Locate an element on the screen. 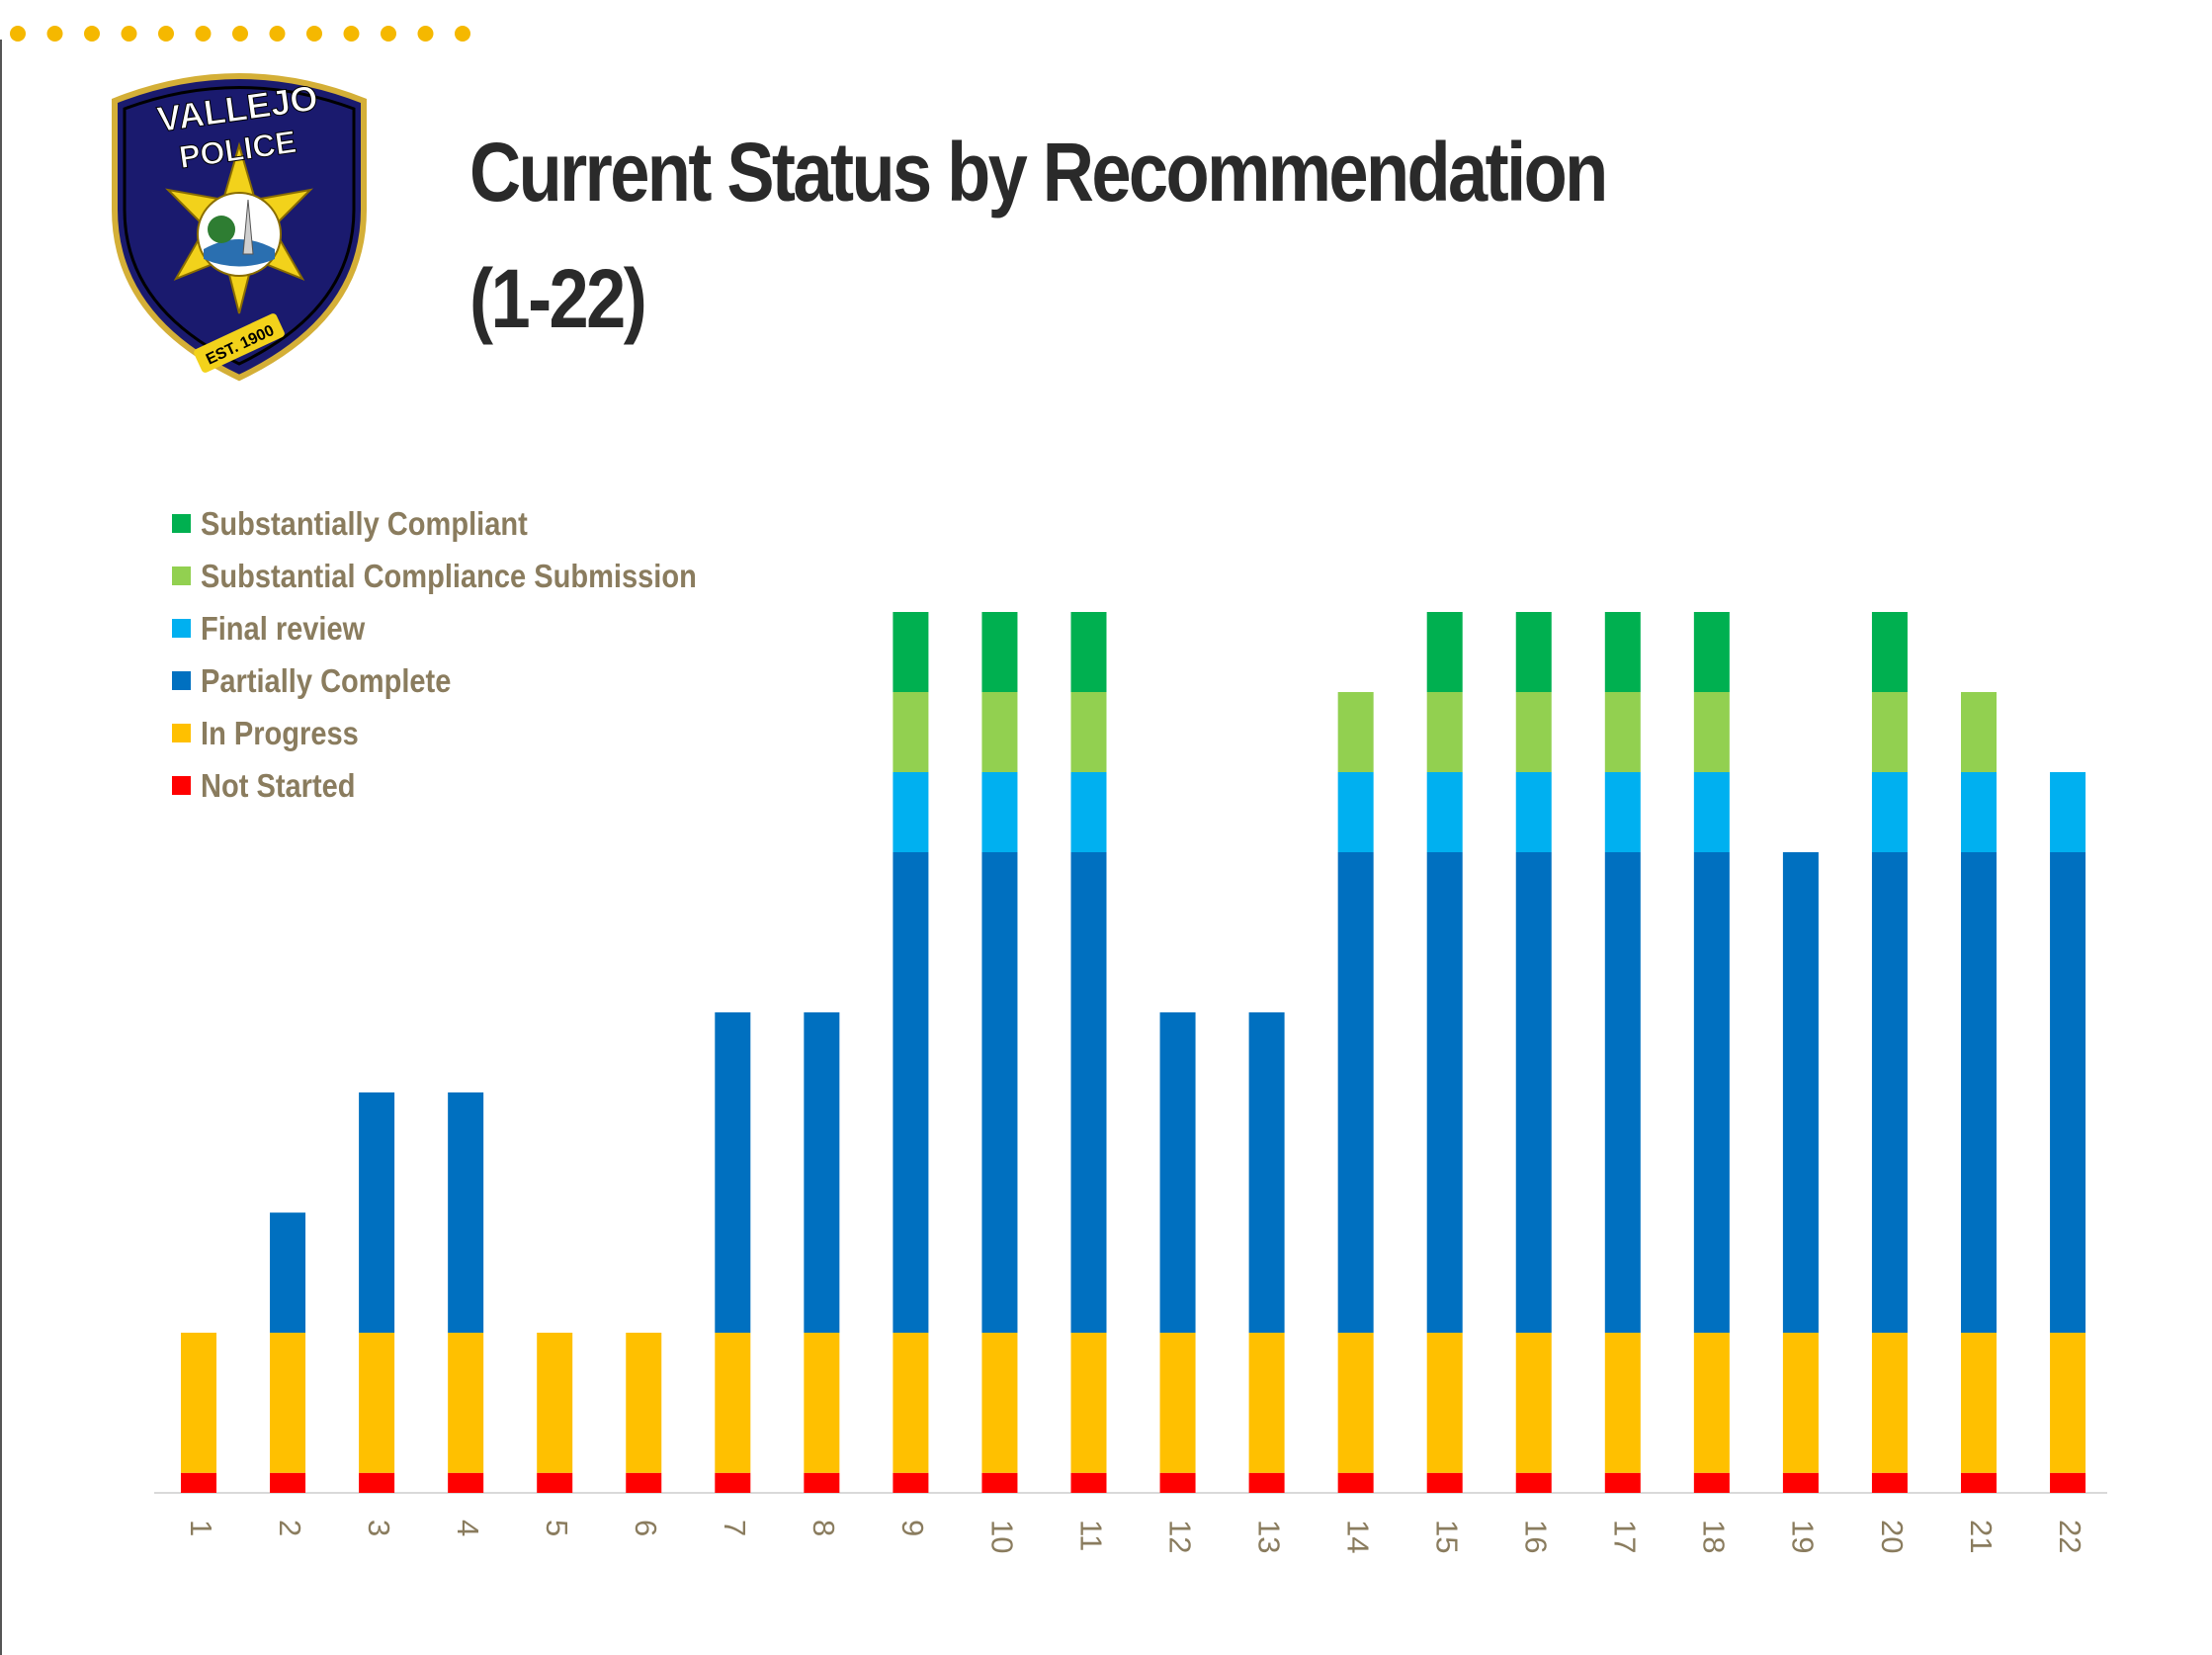  x-tick-label: 9 is located at coordinates (912, 1528).